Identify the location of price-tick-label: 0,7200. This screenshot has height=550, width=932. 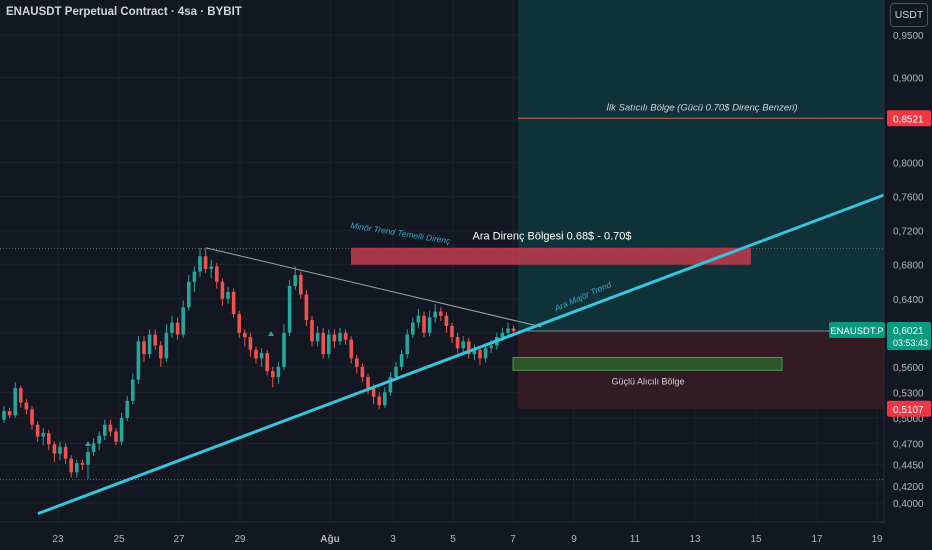
(908, 232).